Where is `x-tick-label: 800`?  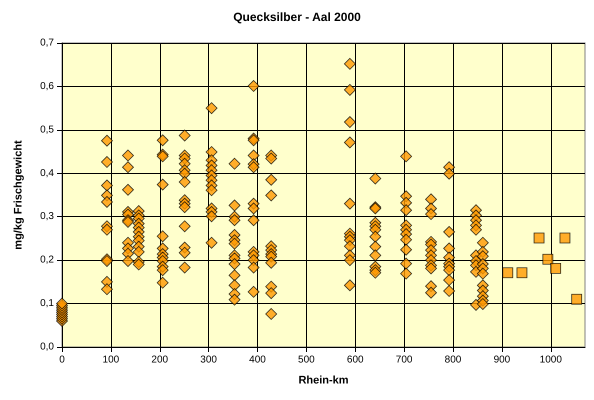 x-tick-label: 800 is located at coordinates (453, 360).